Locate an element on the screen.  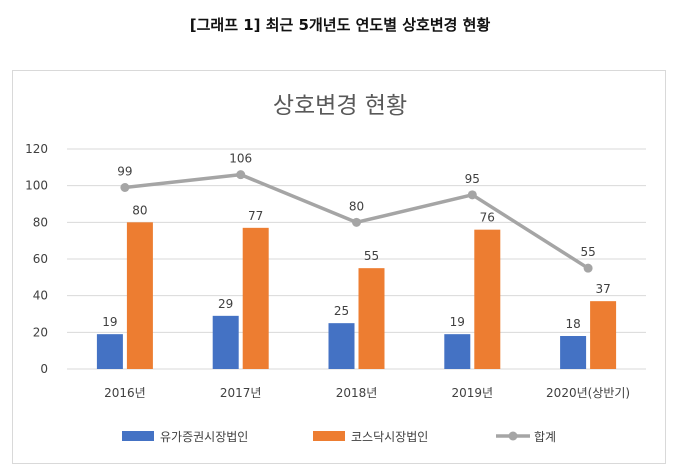
legend-swatch-marker is located at coordinates (513, 436).